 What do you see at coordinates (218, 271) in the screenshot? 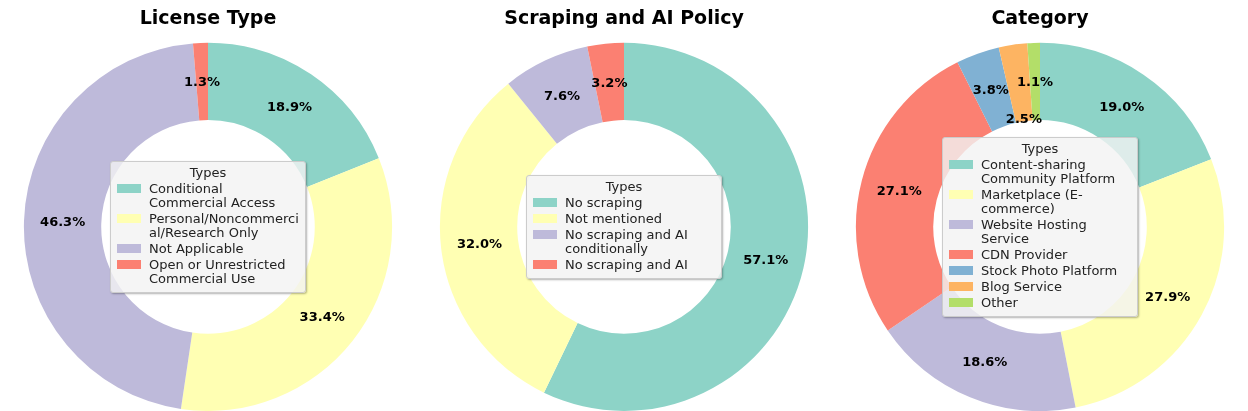
I see `legend-label: Open or Unrestricted Commercial Use` at bounding box center [218, 271].